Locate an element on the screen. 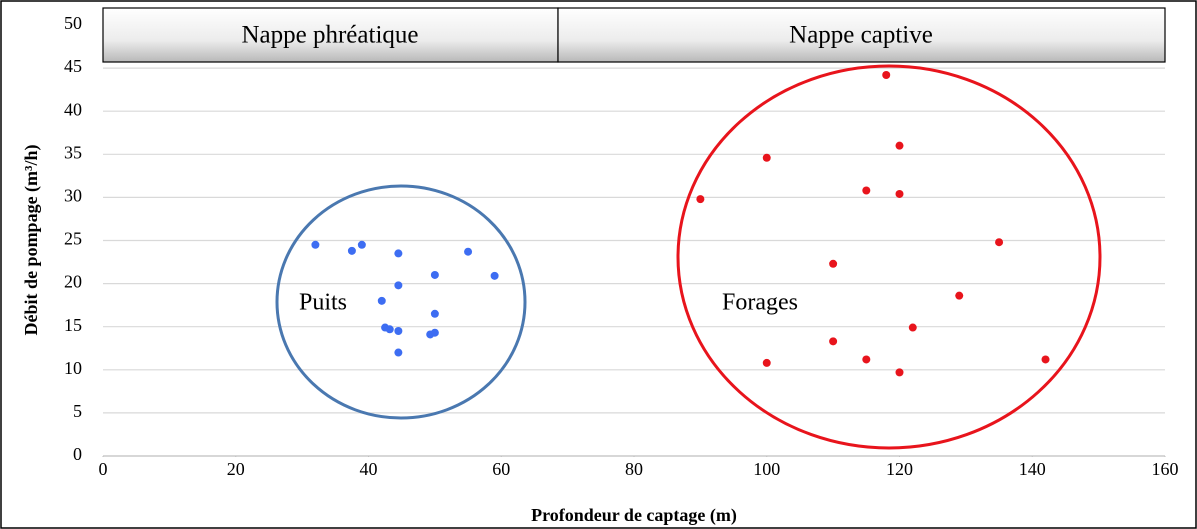 The image size is (1197, 529). x-tick-label: 100 is located at coordinates (766, 469).